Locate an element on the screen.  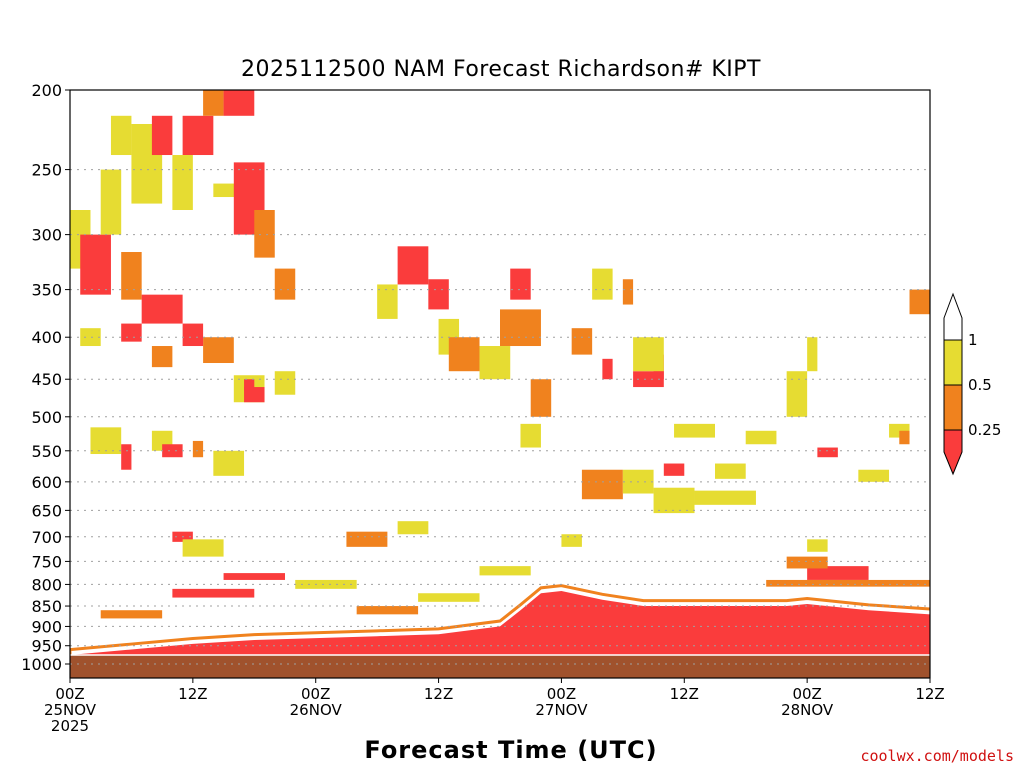
y-tick-label: 750 is located at coordinates (46, 561).